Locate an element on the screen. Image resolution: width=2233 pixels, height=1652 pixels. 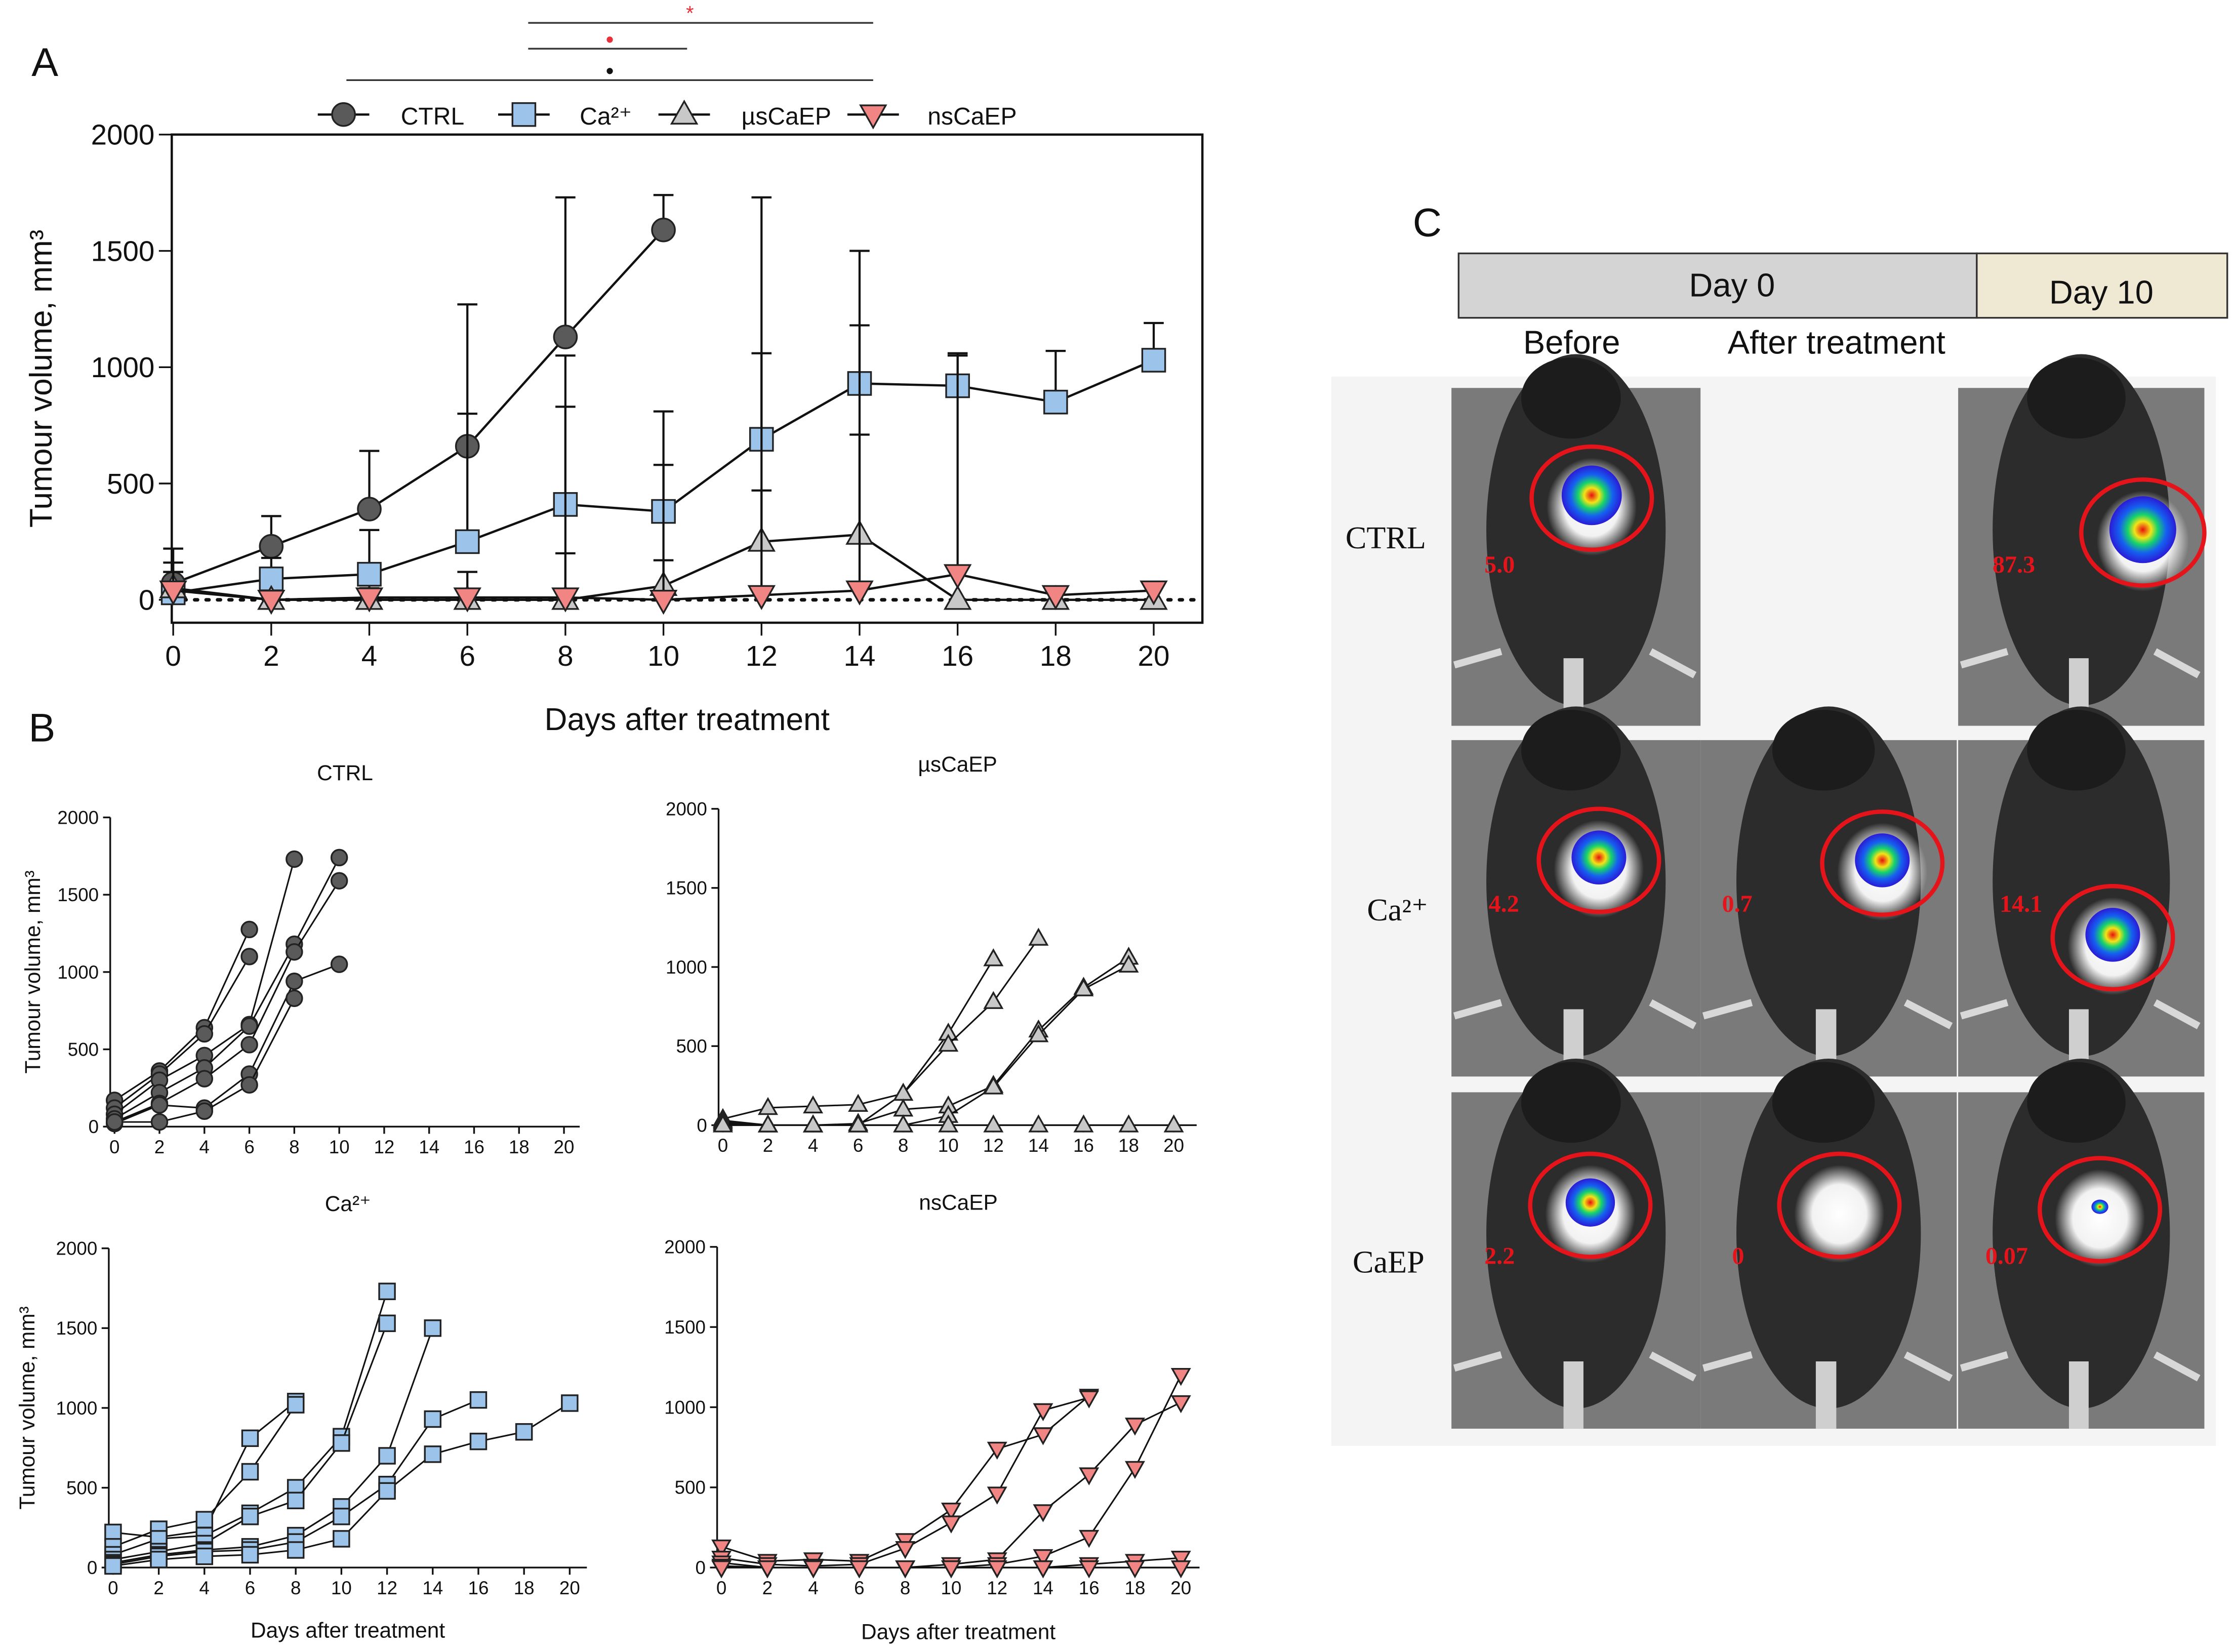
x-tick-label: 6 is located at coordinates (858, 1145).